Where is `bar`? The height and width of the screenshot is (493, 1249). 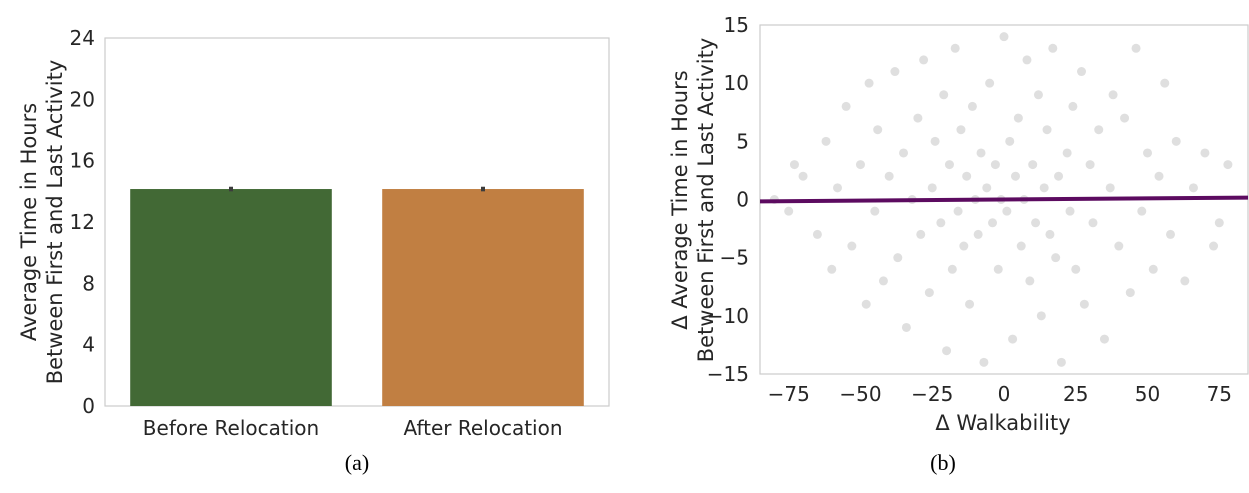
bar is located at coordinates (483, 297).